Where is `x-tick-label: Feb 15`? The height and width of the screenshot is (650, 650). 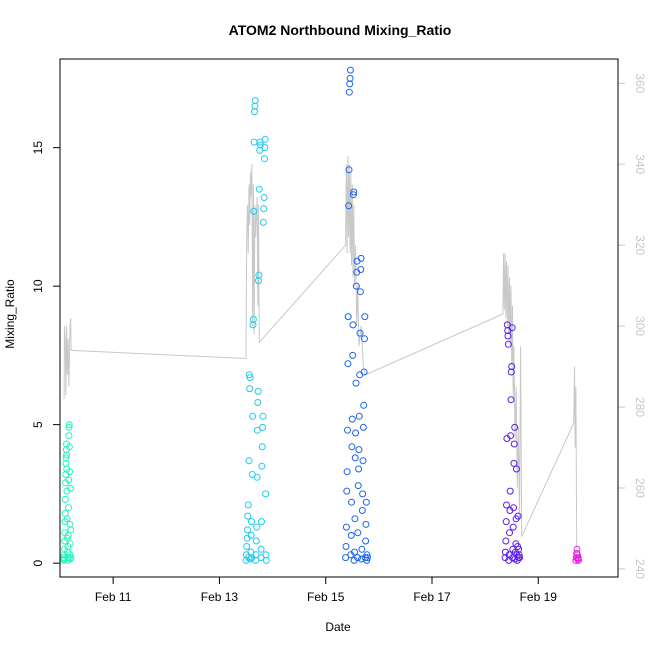 x-tick-label: Feb 15 is located at coordinates (326, 597).